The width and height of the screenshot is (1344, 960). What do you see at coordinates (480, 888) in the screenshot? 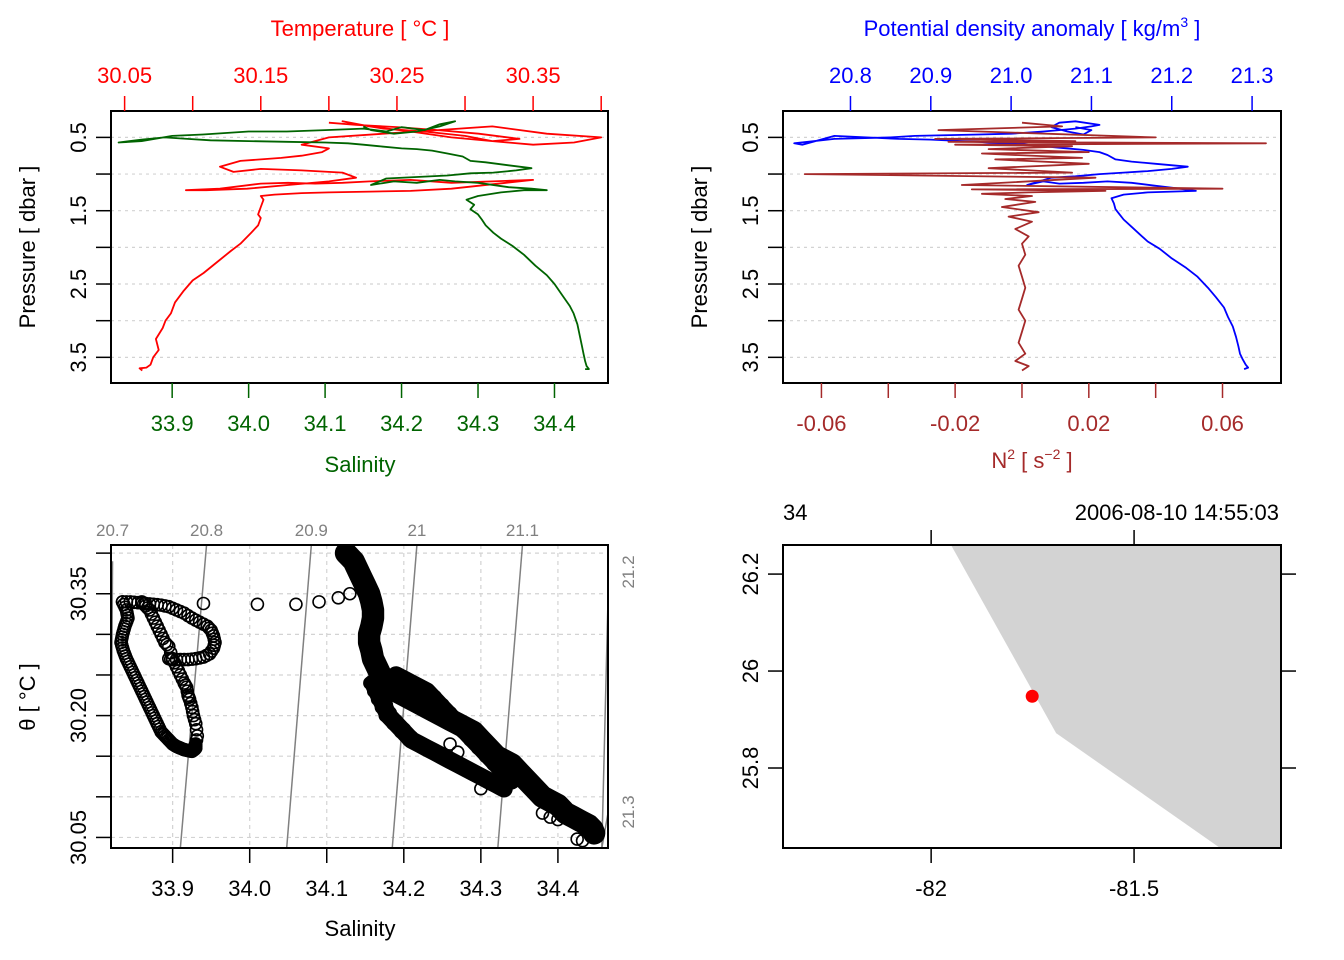
I see `tick-label: 34.3` at bounding box center [480, 888].